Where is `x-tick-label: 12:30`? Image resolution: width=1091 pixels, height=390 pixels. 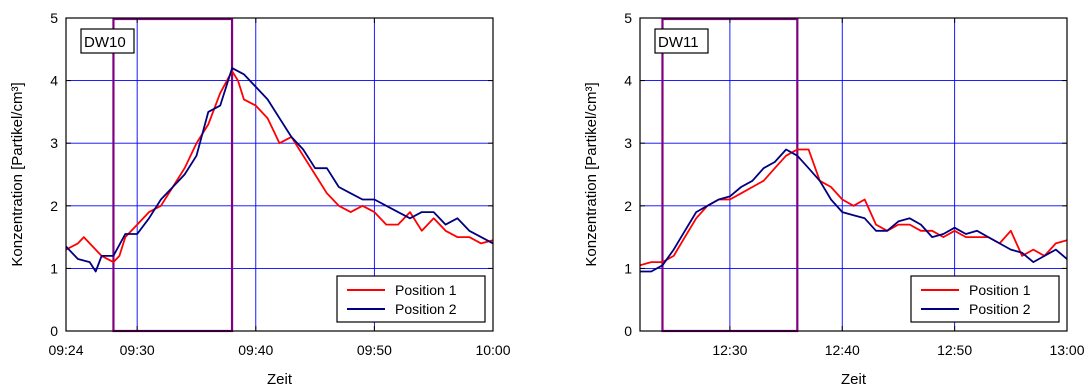
x-tick-label: 12:30 is located at coordinates (729, 350).